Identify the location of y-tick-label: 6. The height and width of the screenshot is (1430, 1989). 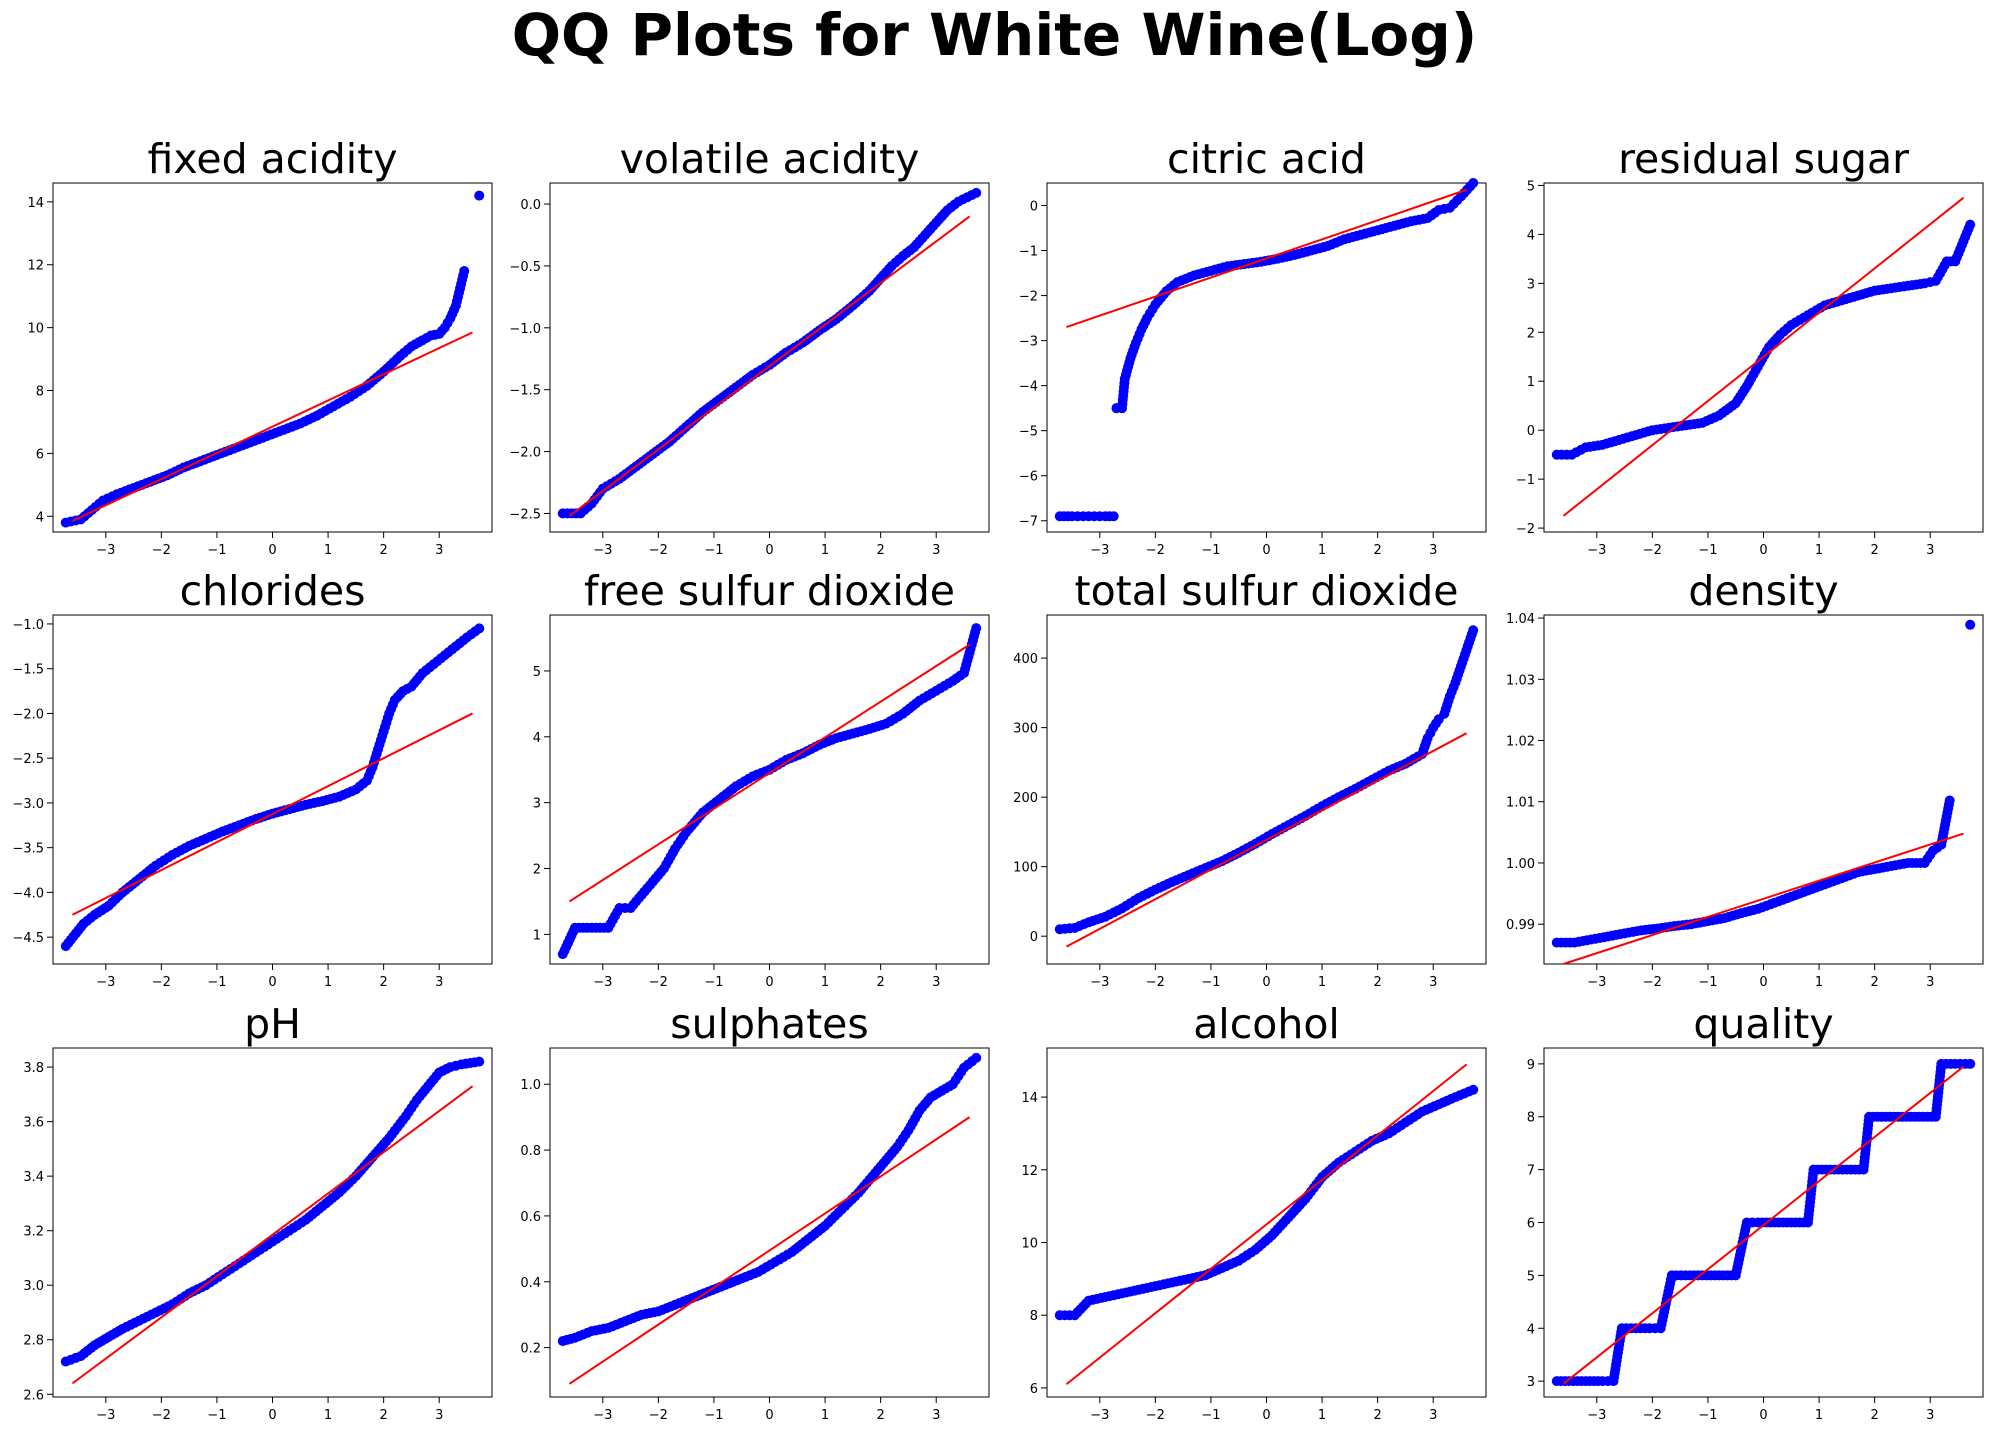
(1531, 1224).